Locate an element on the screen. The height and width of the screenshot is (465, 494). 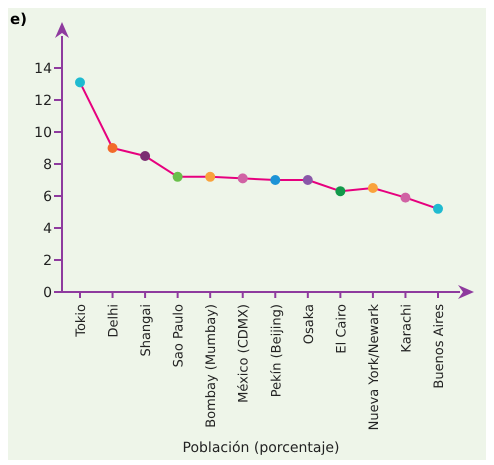
chart-title: e) is located at coordinates (19, 19).